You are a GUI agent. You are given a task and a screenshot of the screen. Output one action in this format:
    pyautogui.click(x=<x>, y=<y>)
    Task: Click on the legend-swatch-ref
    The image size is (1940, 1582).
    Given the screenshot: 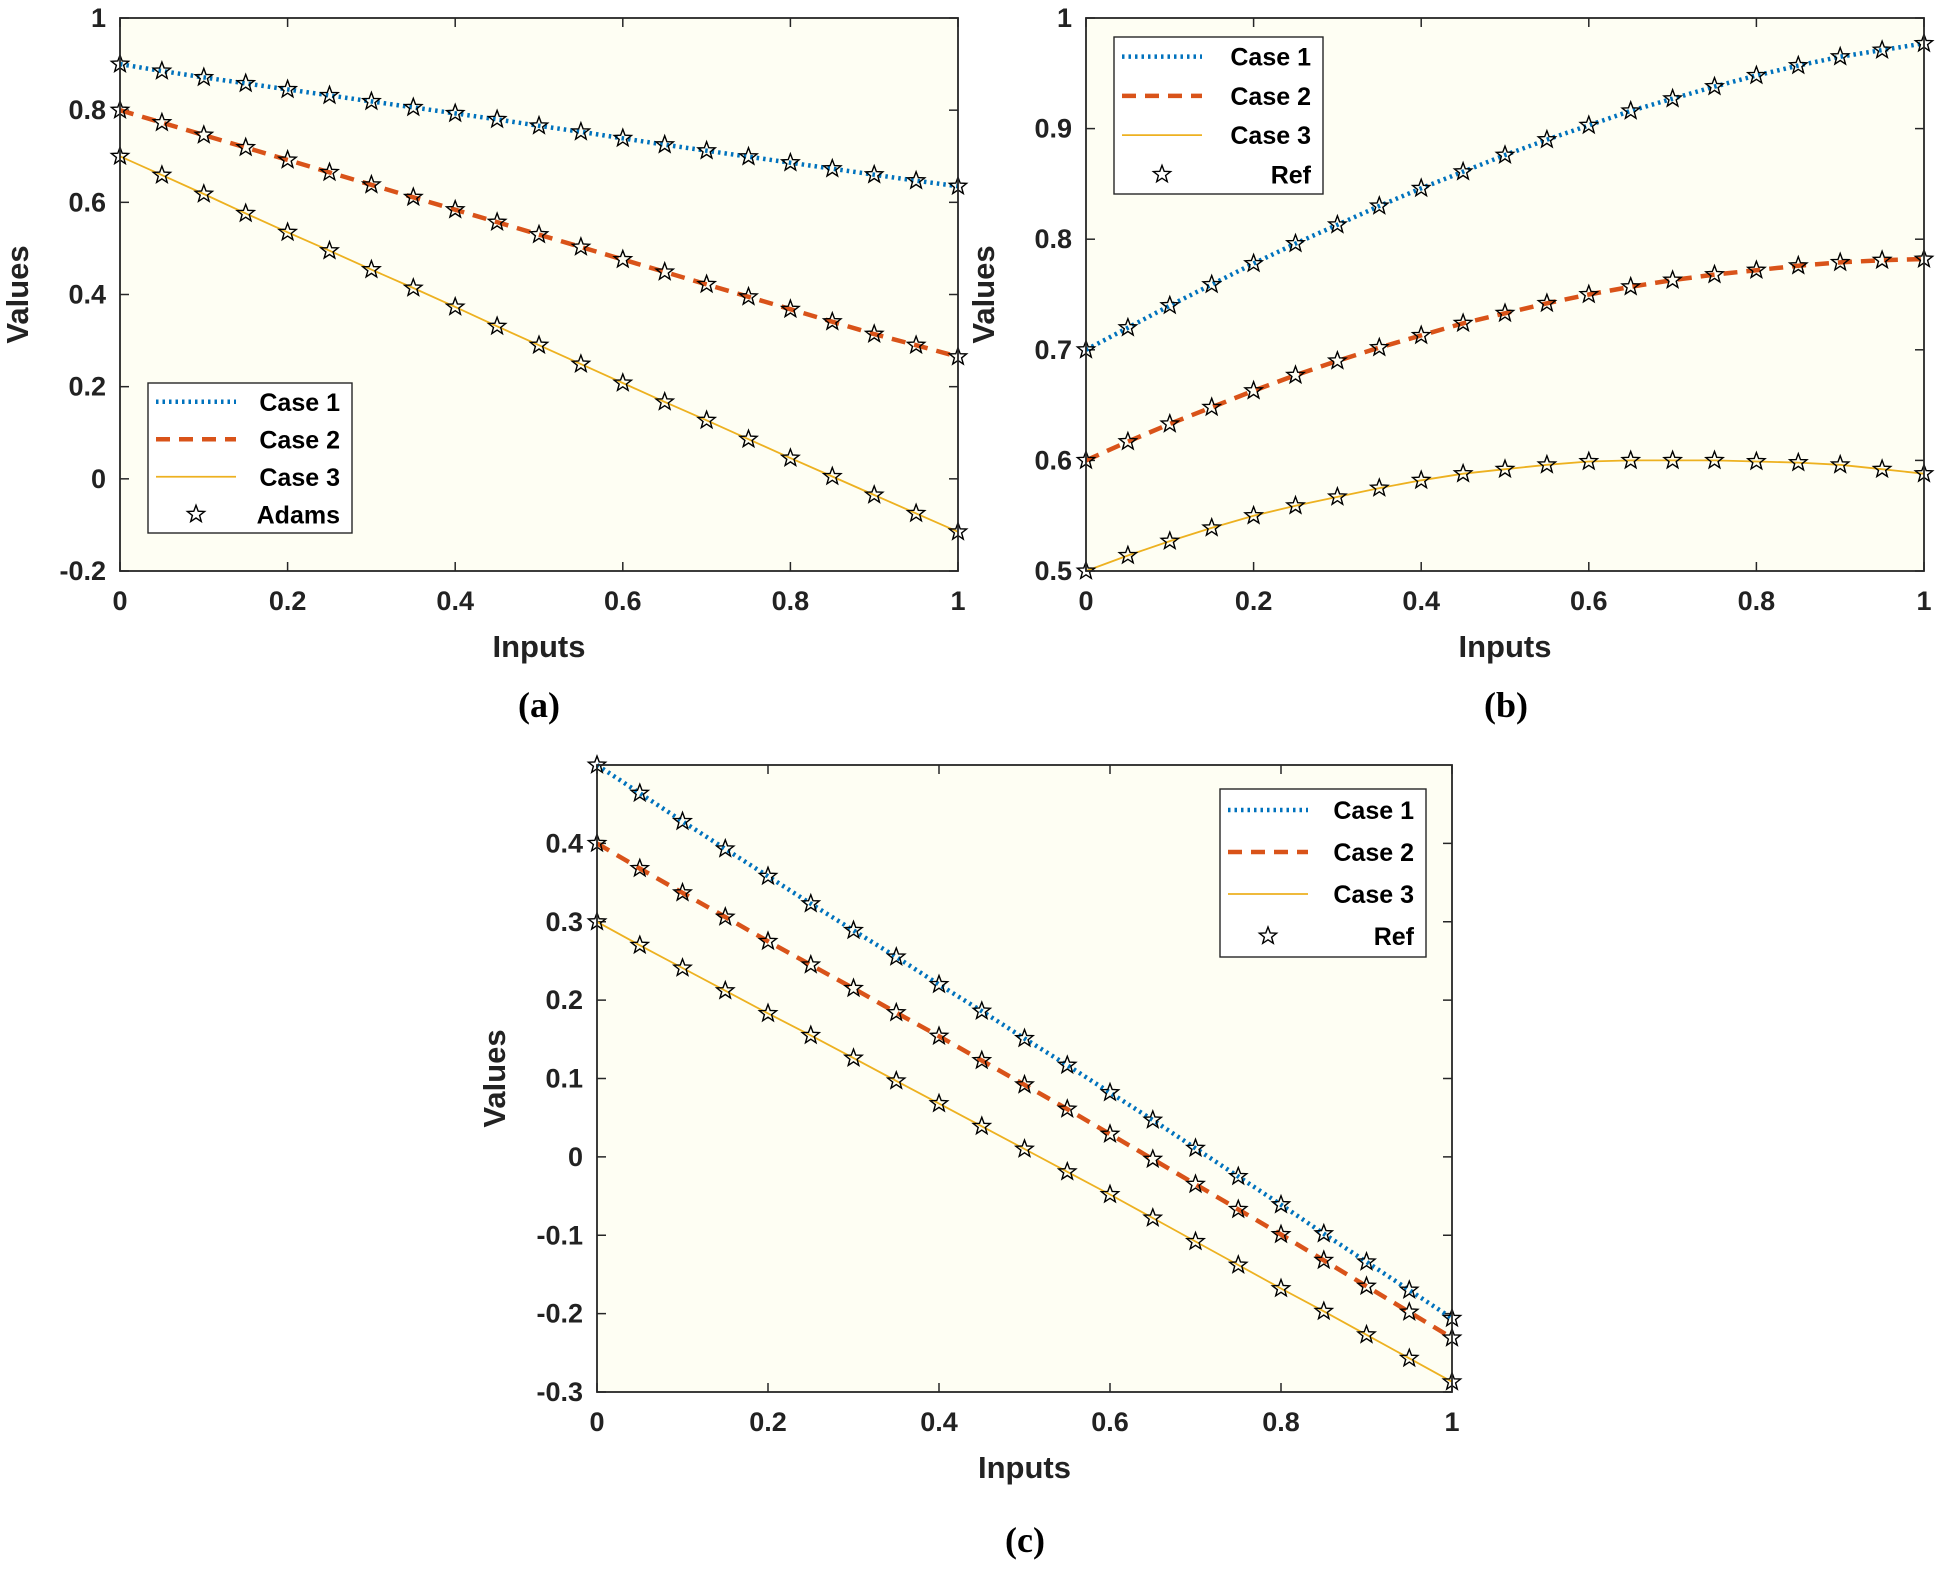 What is the action you would take?
    pyautogui.click(x=1268, y=934)
    